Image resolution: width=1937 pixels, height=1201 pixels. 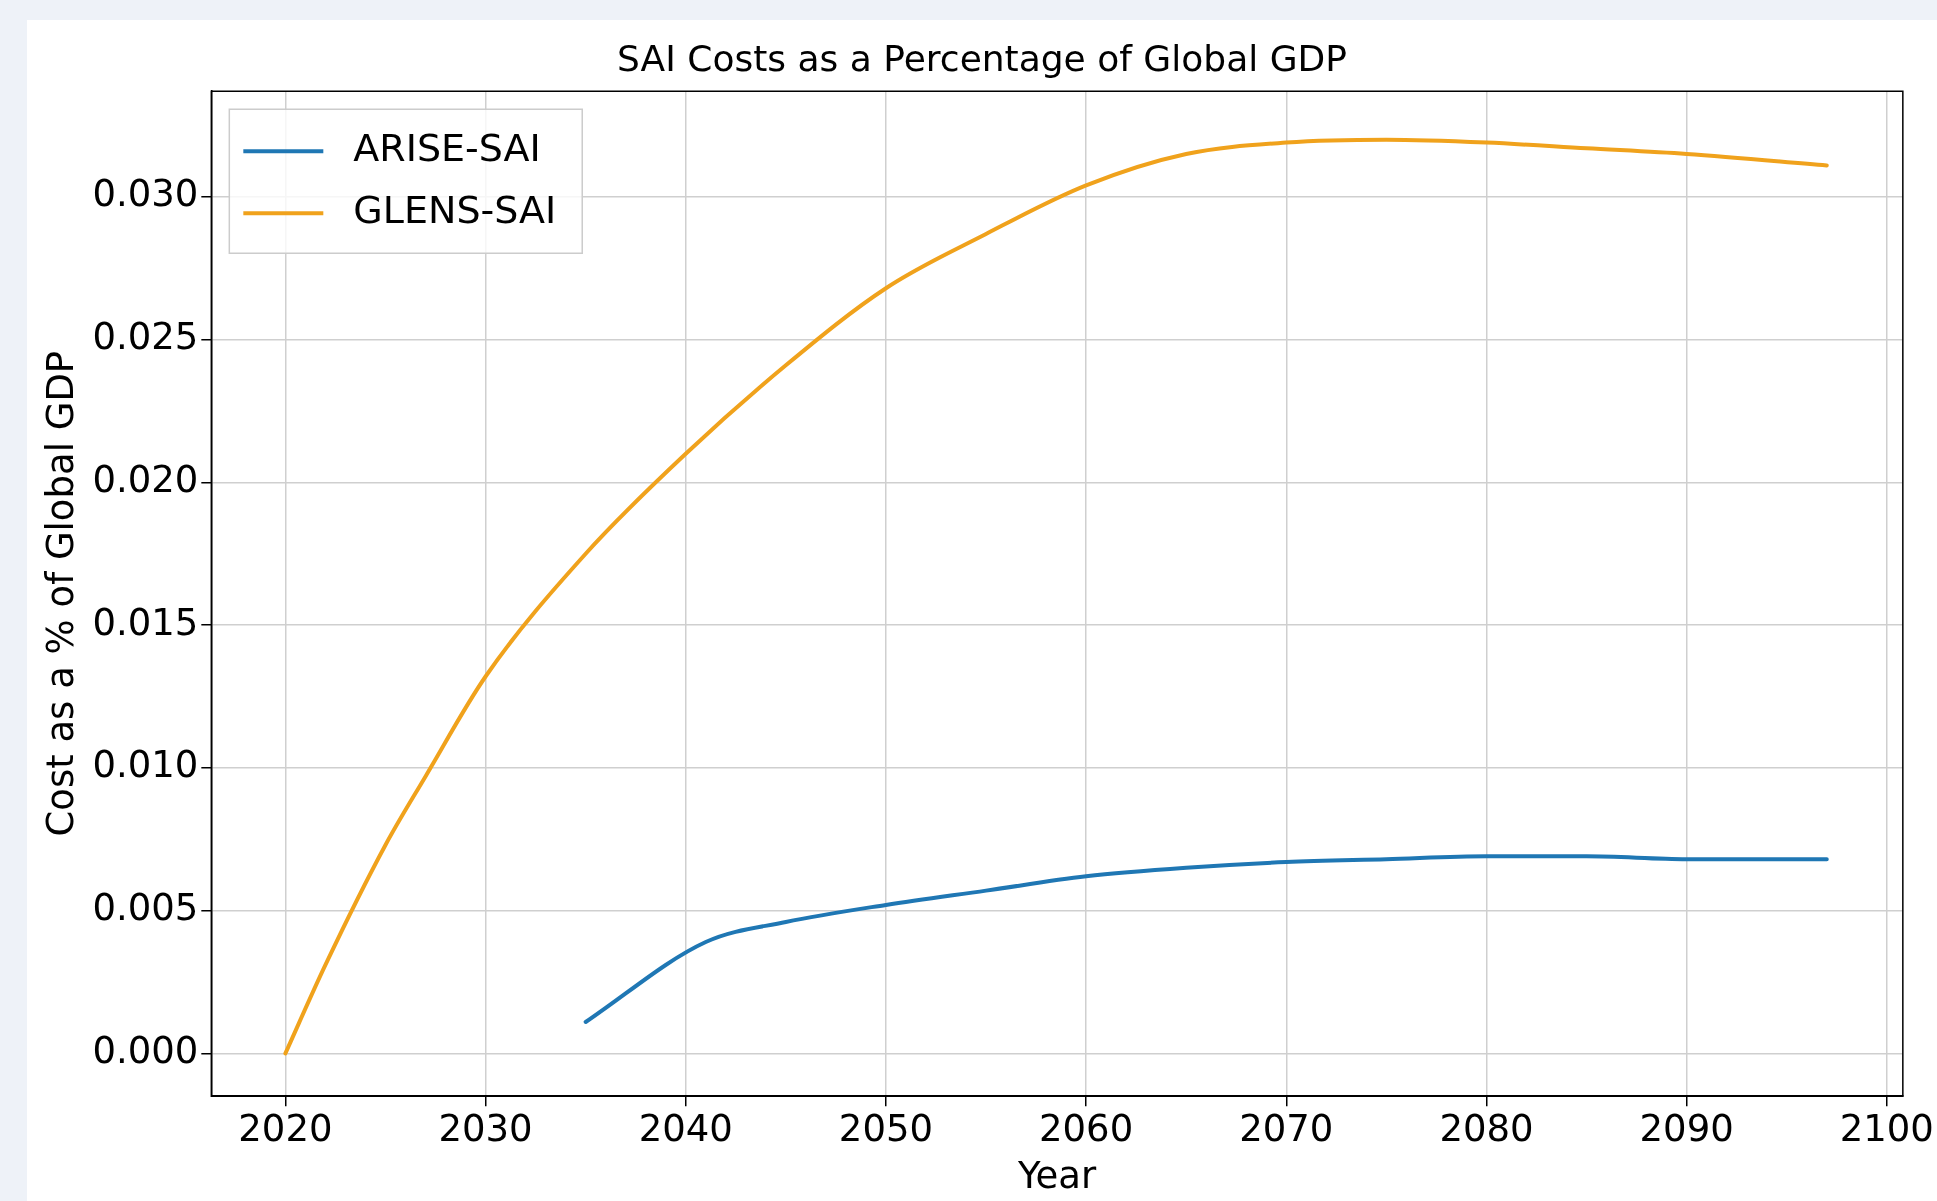 What do you see at coordinates (145, 194) in the screenshot?
I see `y-tick-label: 0.030` at bounding box center [145, 194].